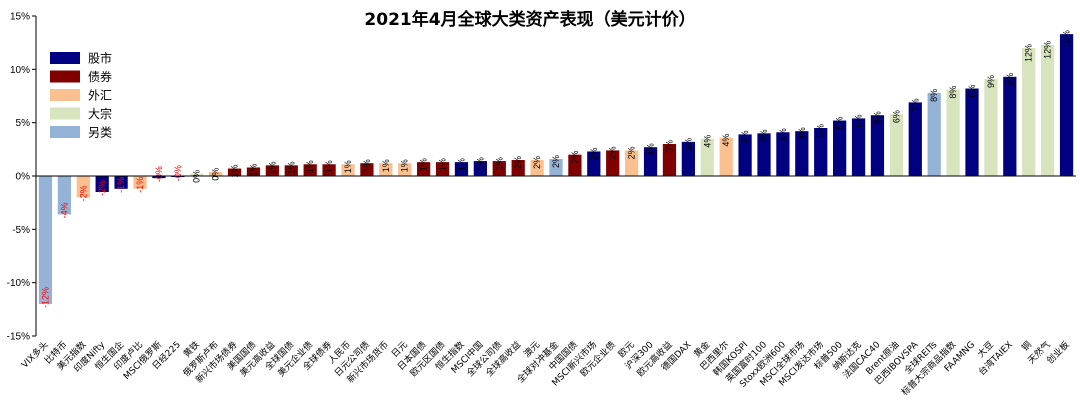 The height and width of the screenshot is (414, 1080). I want to click on y-tick-label: 10%, so click(20, 70).